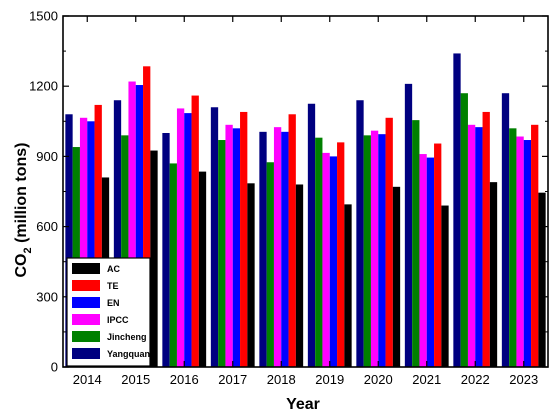 The image size is (550, 418). Describe the element at coordinates (292, 240) in the screenshot. I see `bar-te-2018` at that location.